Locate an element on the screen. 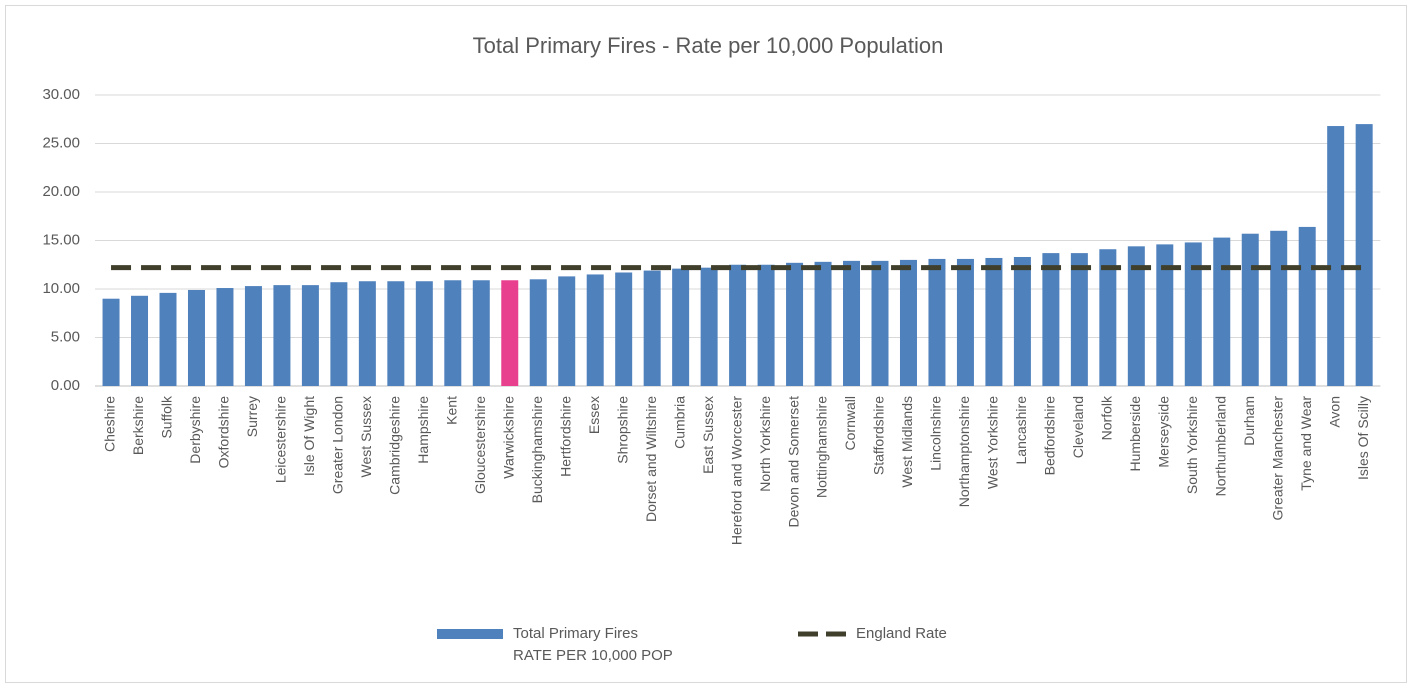 Image resolution: width=1412 pixels, height=688 pixels. y-tick-label: 10.00 is located at coordinates (61, 288).